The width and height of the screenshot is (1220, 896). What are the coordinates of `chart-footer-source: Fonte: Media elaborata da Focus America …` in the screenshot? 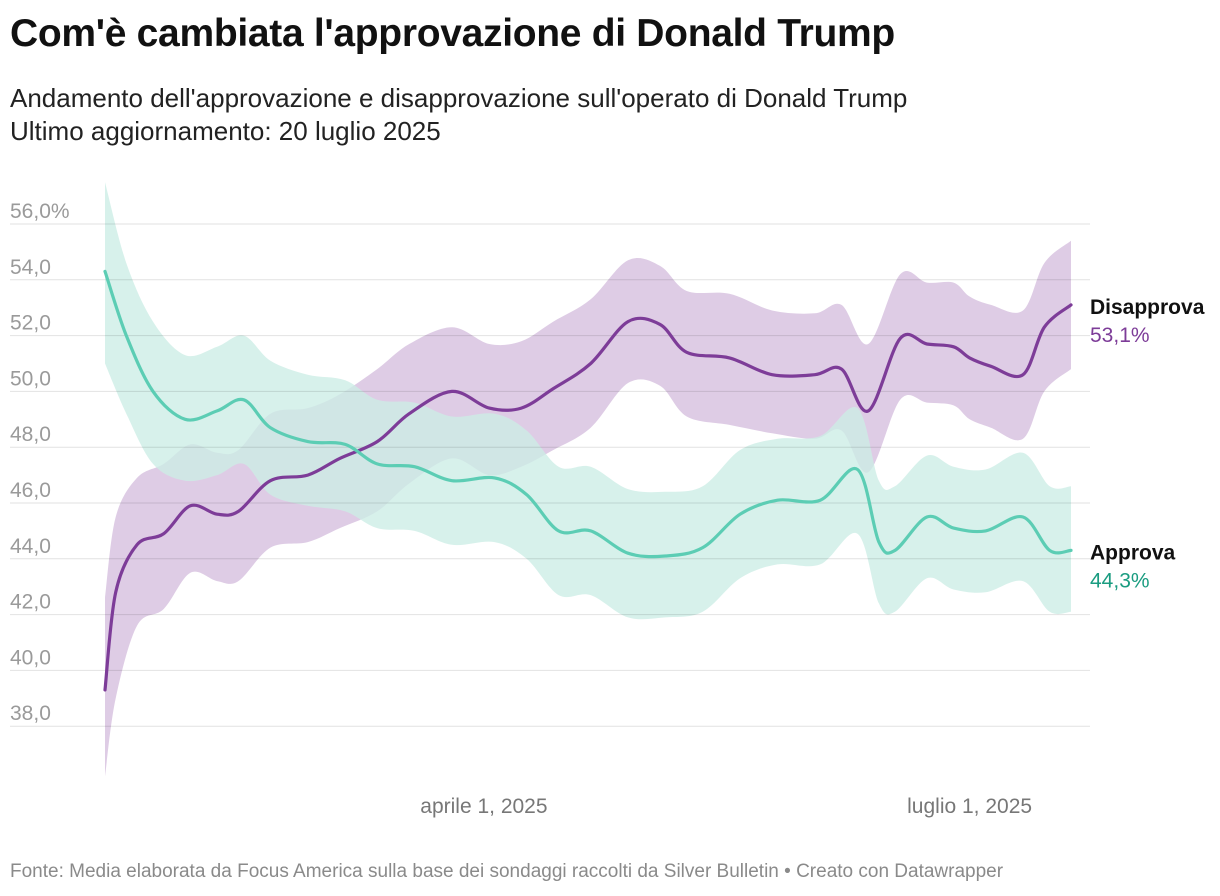 It's located at (507, 871).